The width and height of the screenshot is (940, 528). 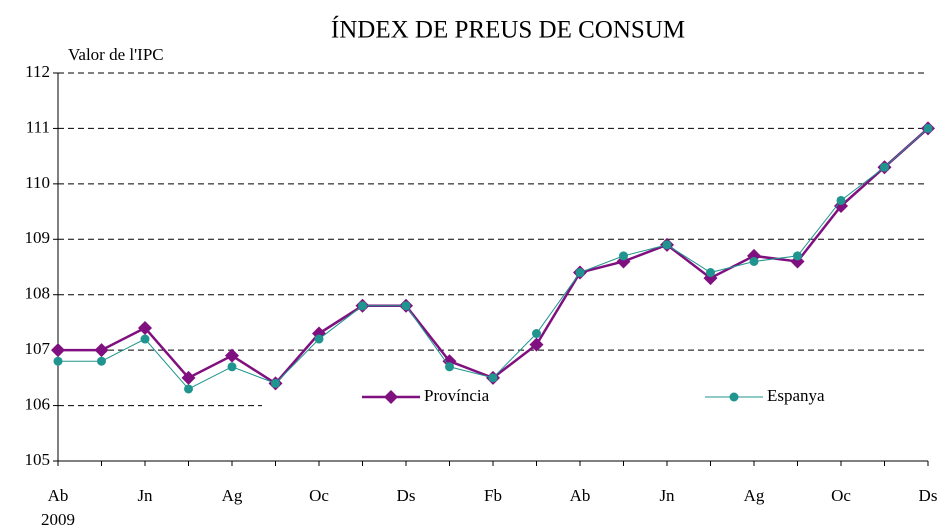 I want to click on x-tick-label: Fb, so click(x=493, y=495).